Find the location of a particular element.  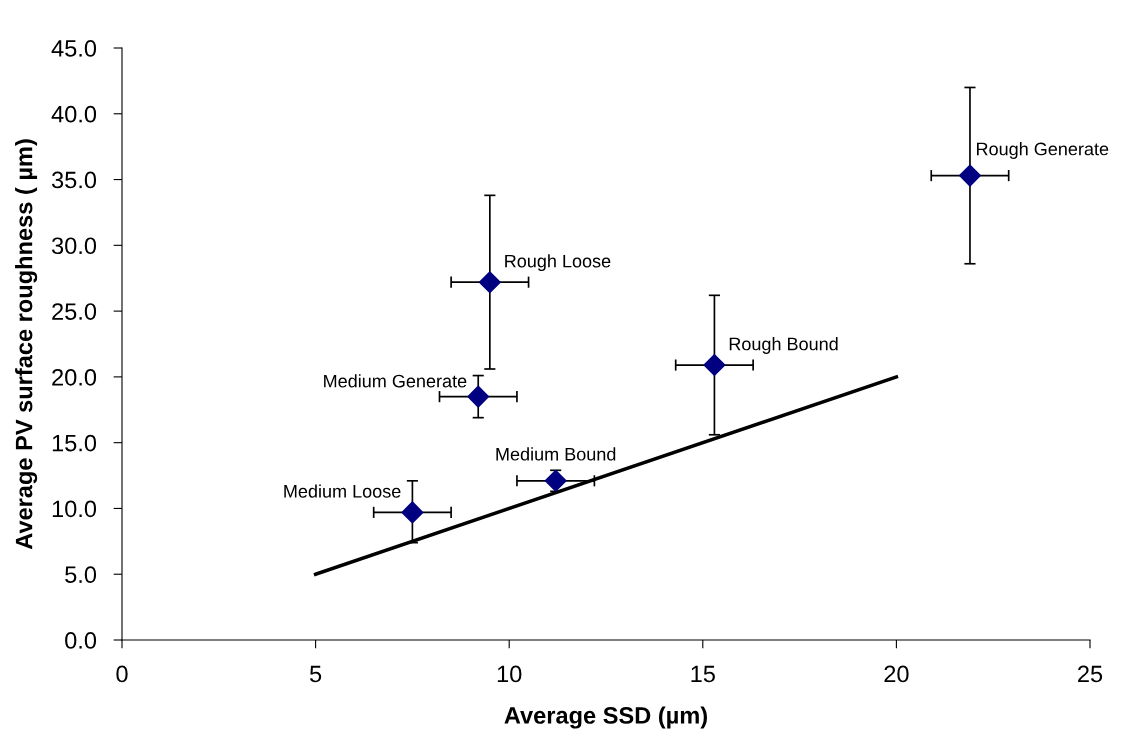

x-tick-label: 20 is located at coordinates (896, 674).